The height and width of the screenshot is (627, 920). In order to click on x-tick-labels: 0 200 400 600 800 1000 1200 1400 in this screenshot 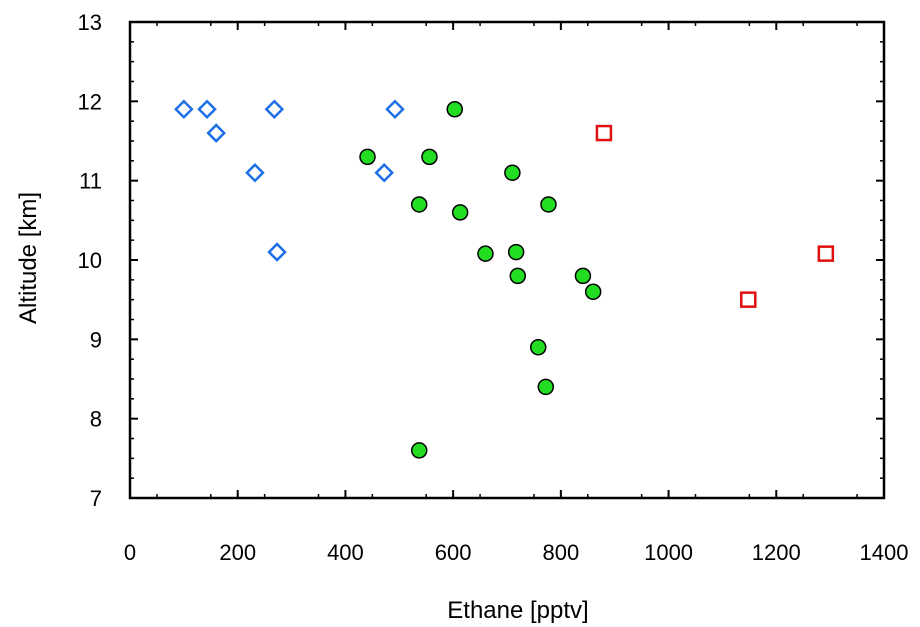, I will do `click(516, 552)`.